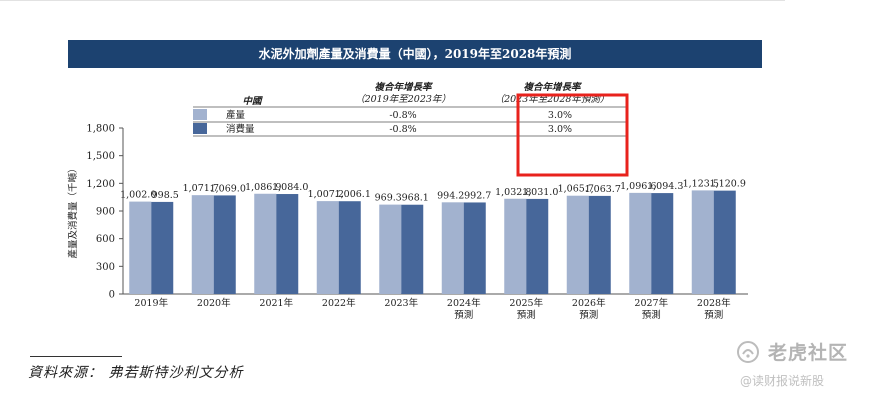  I want to click on bar-value-label: 994.2, so click(450, 195).